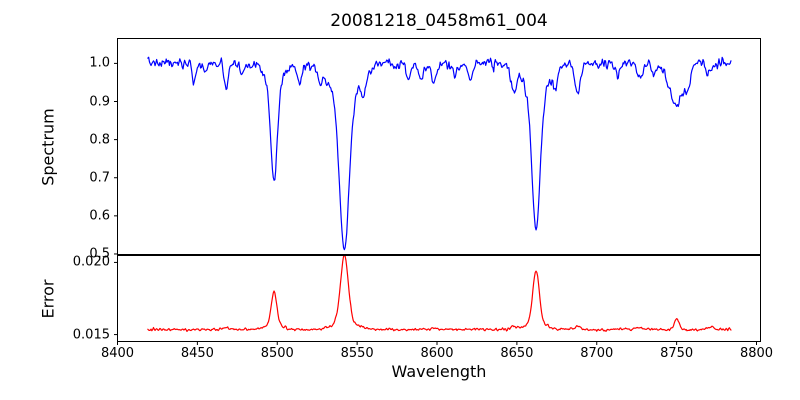 The width and height of the screenshot is (800, 400). I want to click on x-tick-label: 8650, so click(517, 353).